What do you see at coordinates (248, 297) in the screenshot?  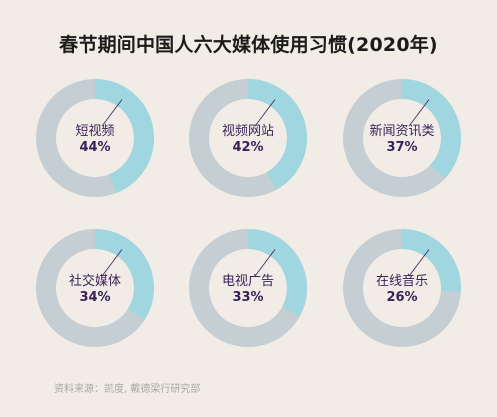 I see `donut-value: 33%` at bounding box center [248, 297].